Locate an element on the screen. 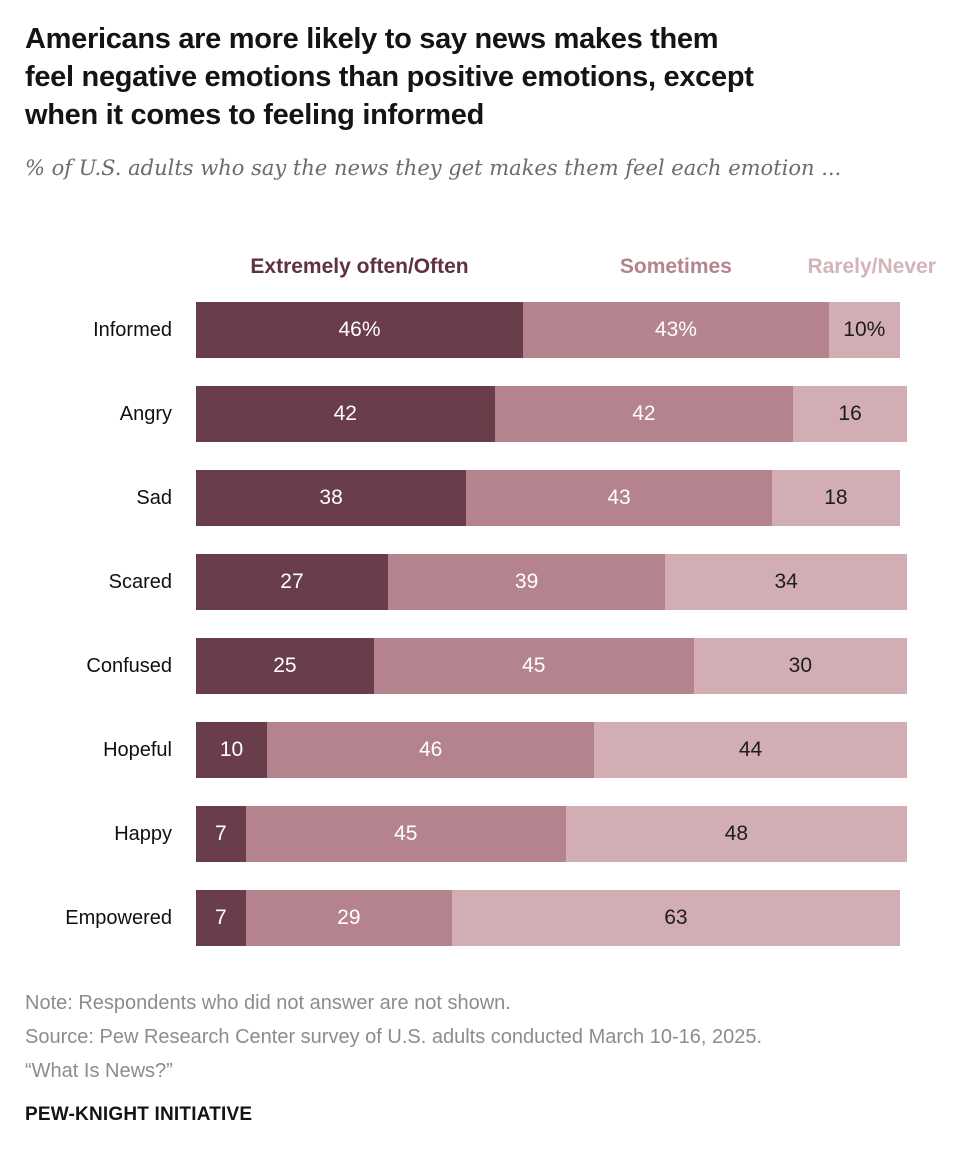  bar-segment: 38 is located at coordinates (331, 498).